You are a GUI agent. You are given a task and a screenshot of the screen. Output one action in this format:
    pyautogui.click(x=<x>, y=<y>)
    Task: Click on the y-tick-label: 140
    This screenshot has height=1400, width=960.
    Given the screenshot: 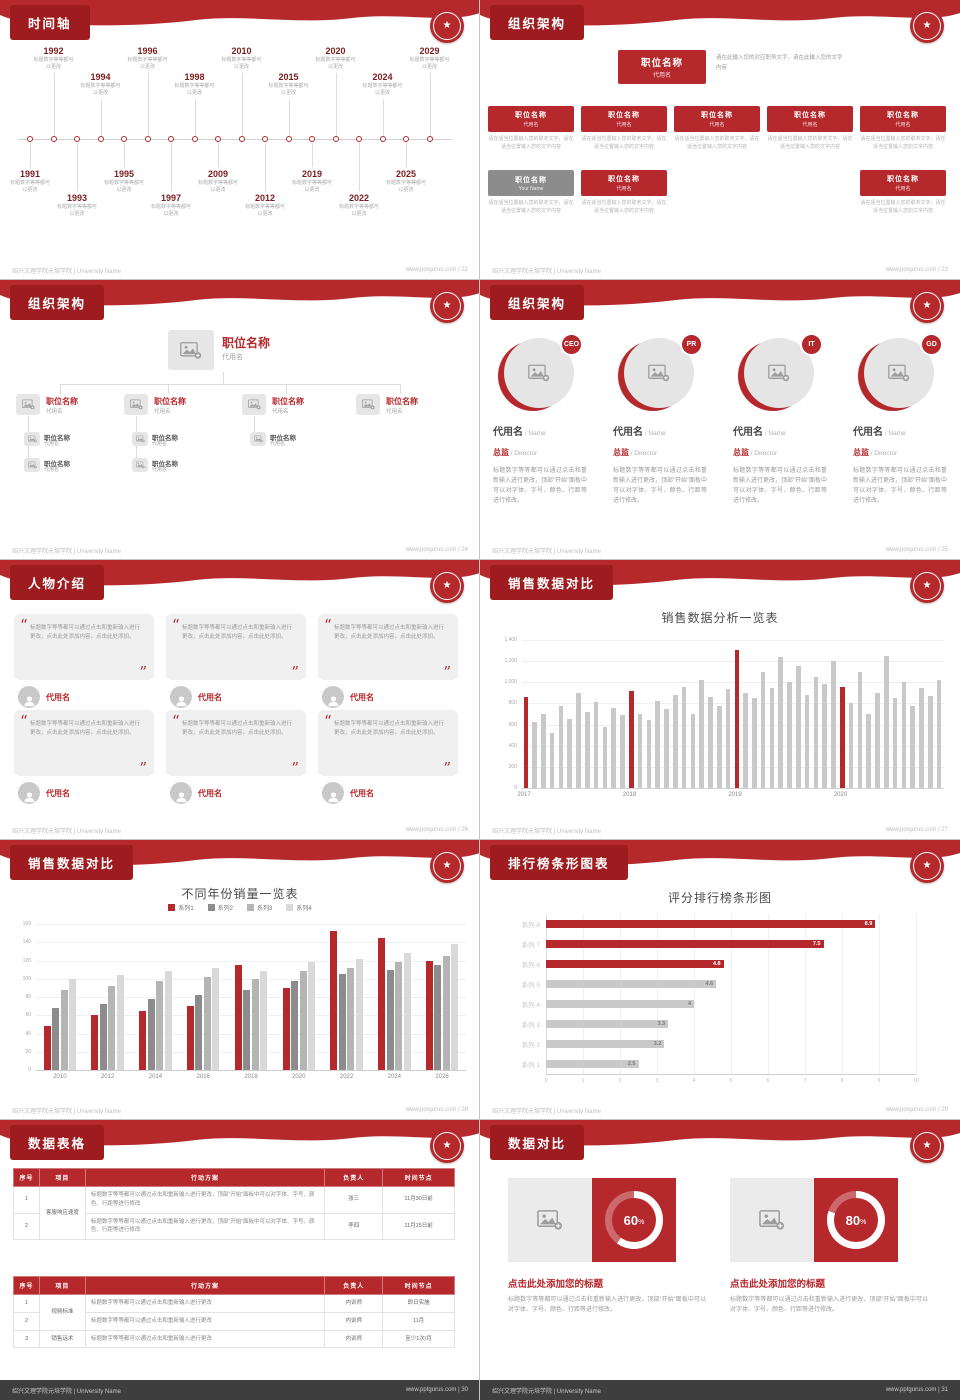 What is the action you would take?
    pyautogui.click(x=26, y=942)
    